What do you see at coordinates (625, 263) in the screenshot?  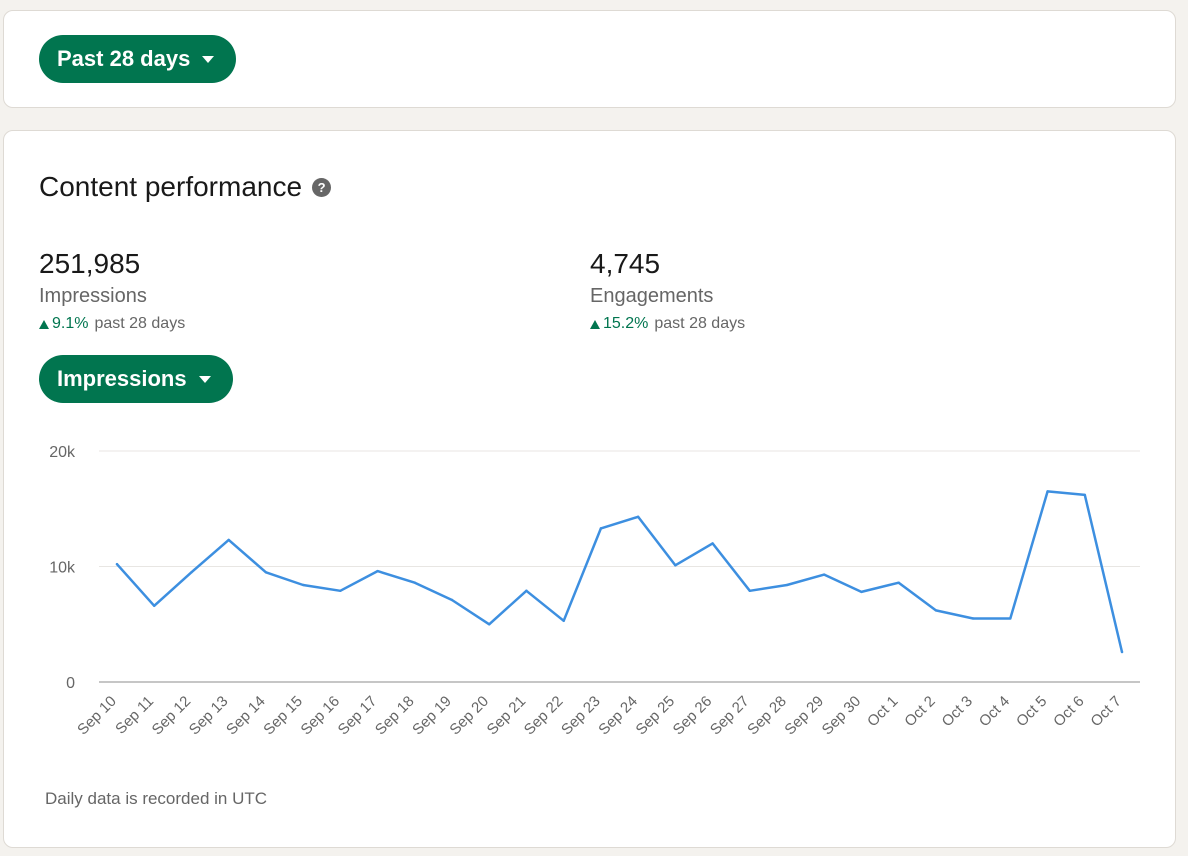 I see `engagements-value: 4,745` at bounding box center [625, 263].